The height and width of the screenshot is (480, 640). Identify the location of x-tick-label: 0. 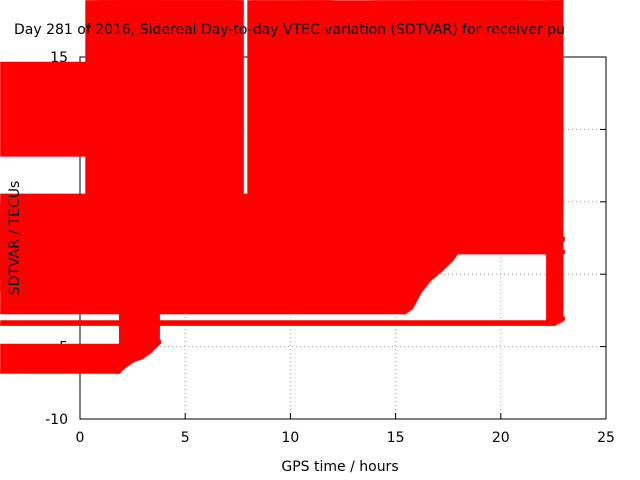
(80, 438).